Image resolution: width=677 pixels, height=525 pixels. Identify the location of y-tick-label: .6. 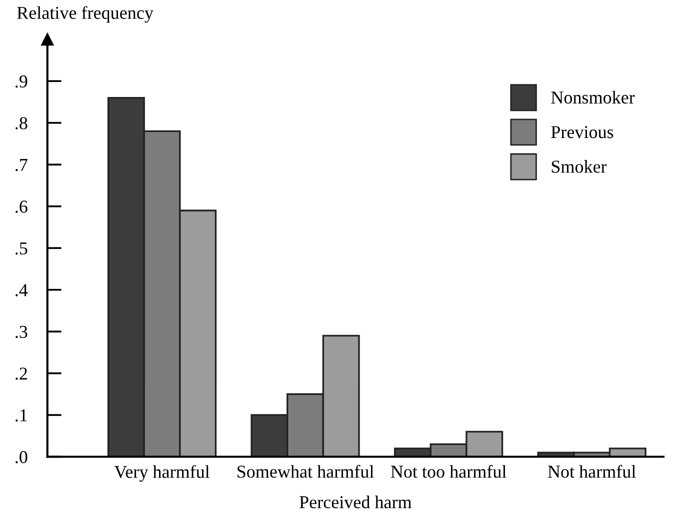
(22, 206).